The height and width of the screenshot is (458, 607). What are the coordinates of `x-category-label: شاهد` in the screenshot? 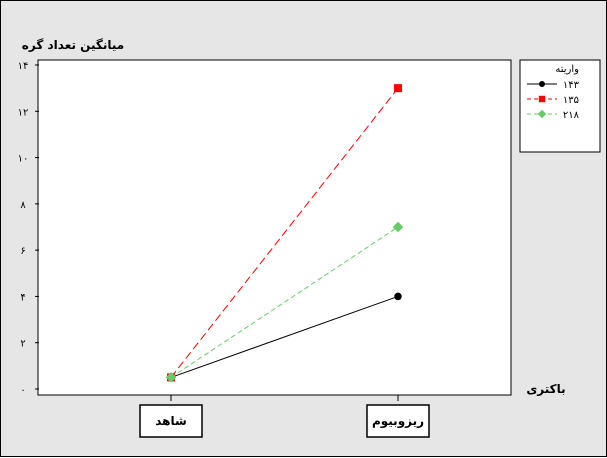 It's located at (171, 421).